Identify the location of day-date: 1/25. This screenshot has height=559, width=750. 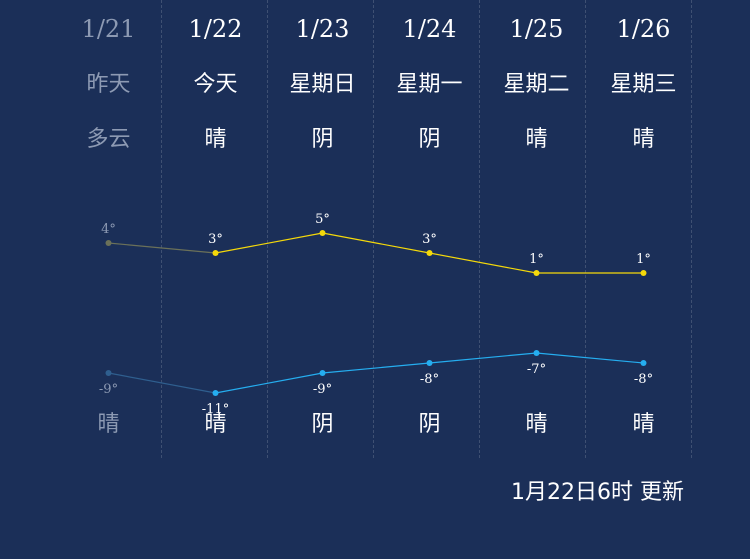
(536, 29).